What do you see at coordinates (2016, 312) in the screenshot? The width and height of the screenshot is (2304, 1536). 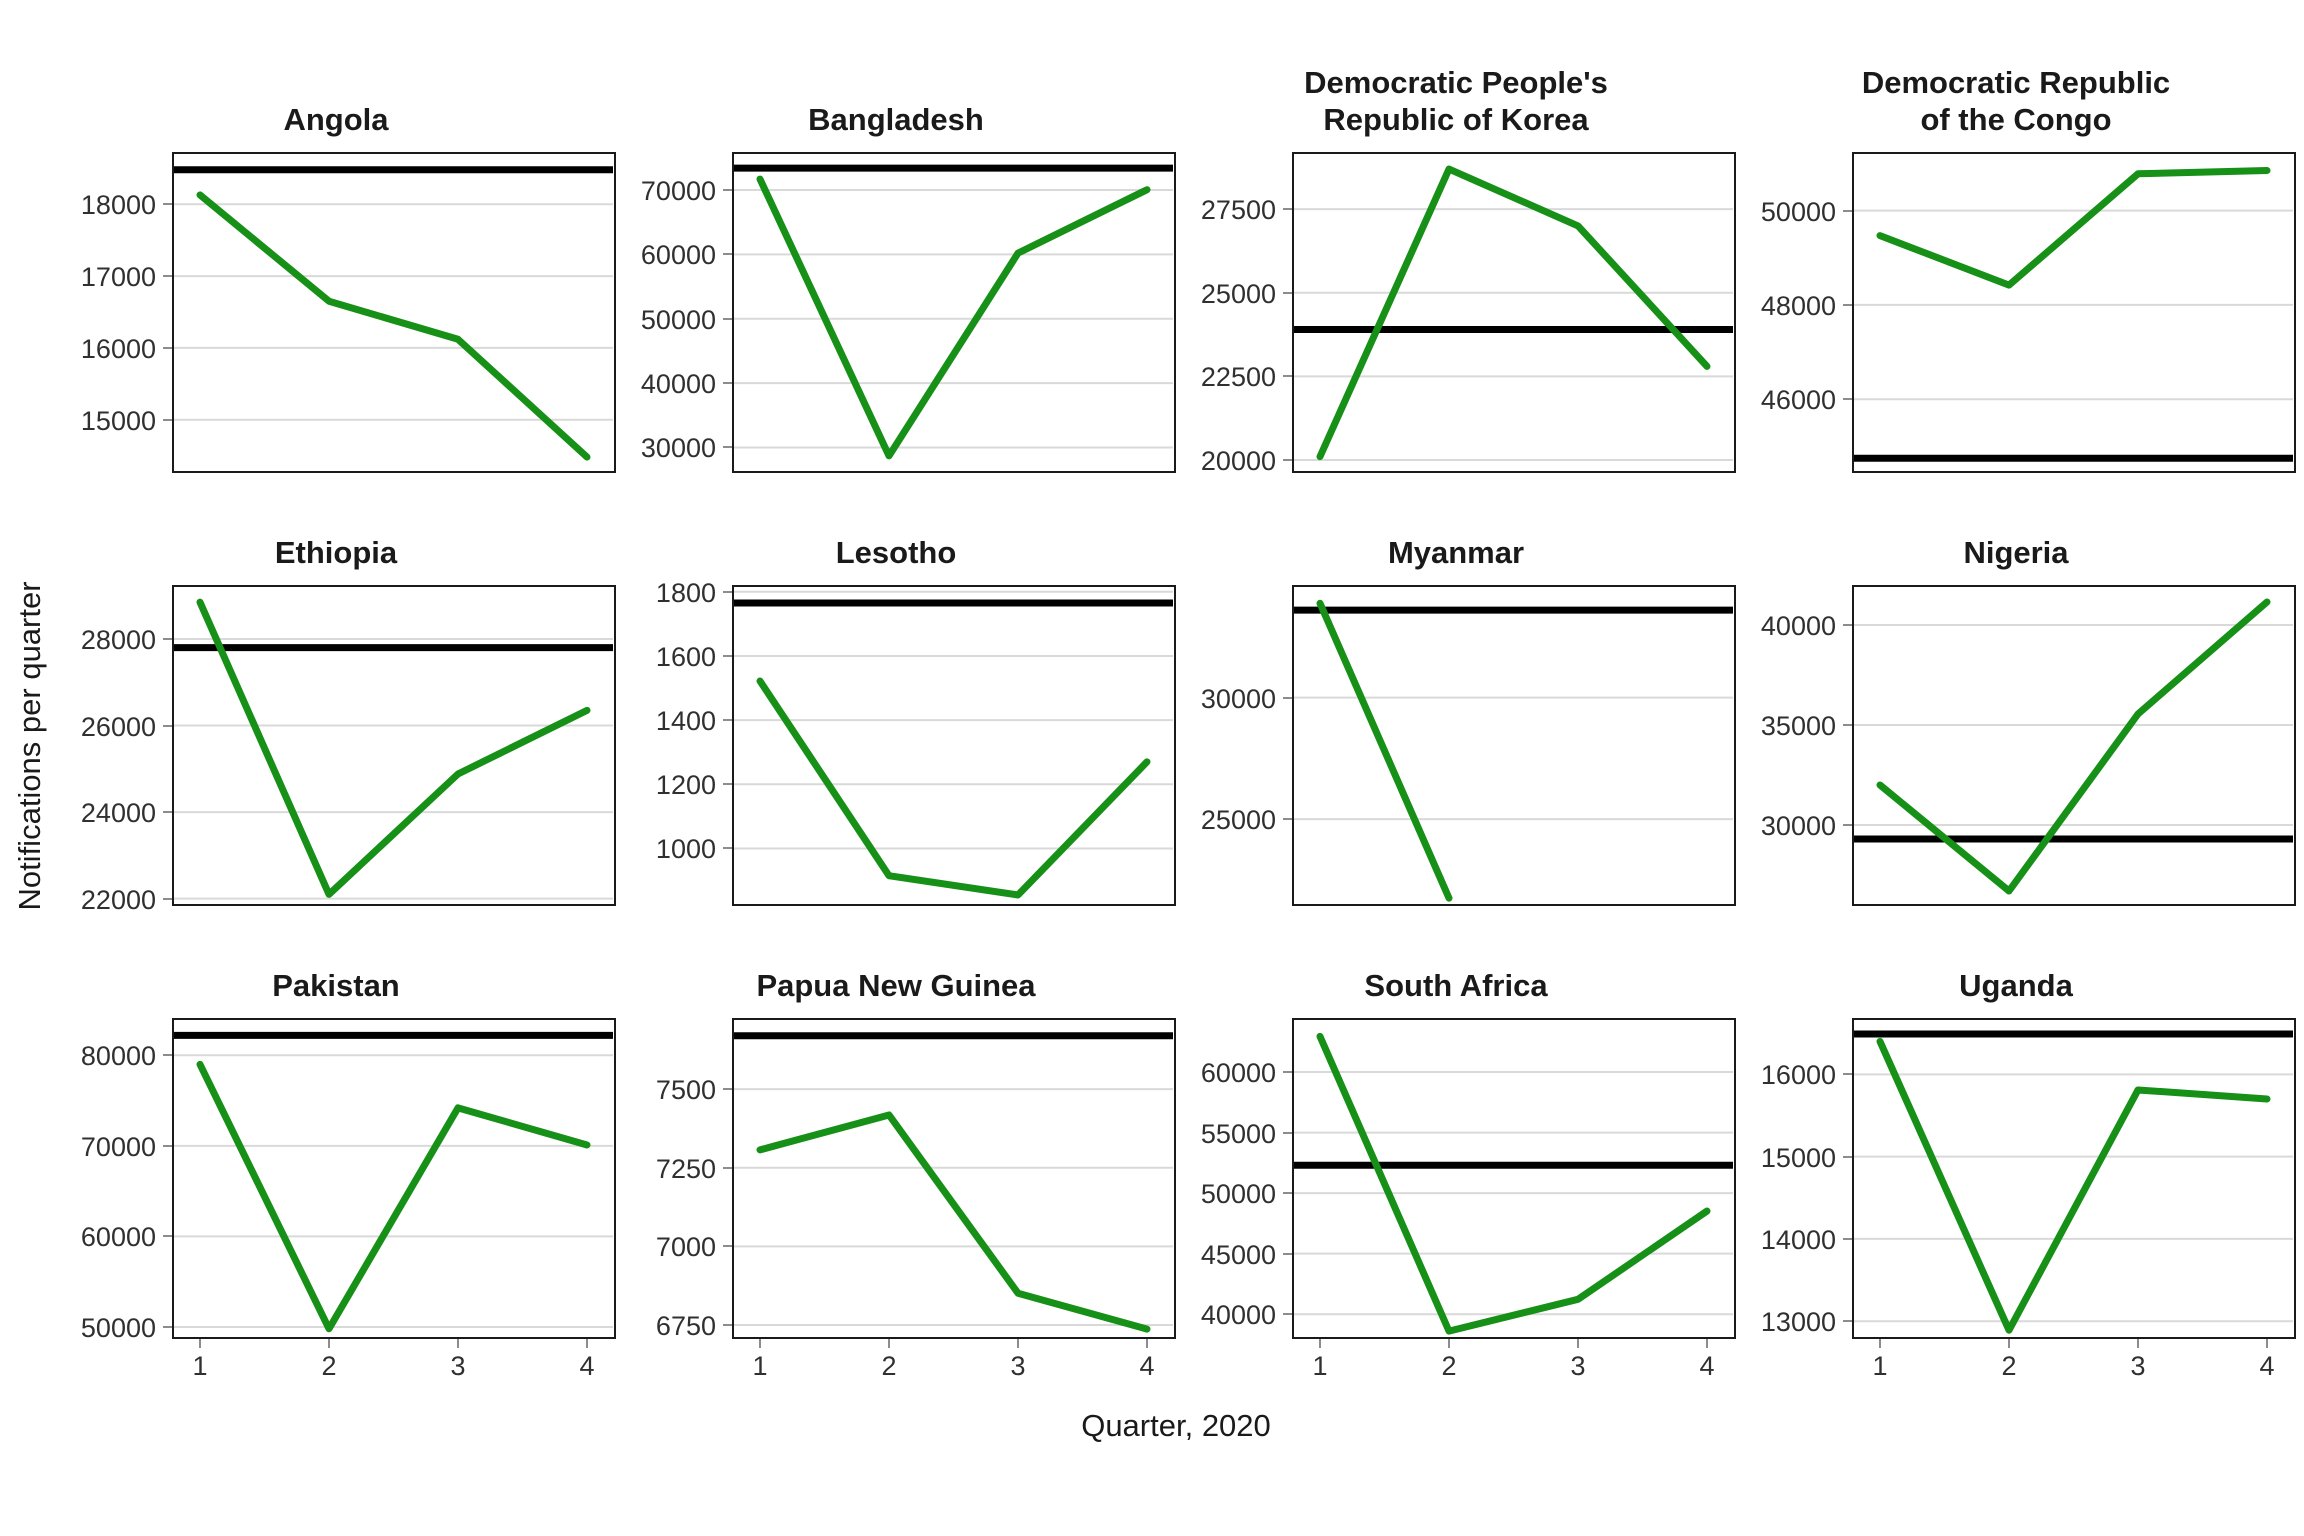 I see `facet-plot-row: 46000 48000 50000` at bounding box center [2016, 312].